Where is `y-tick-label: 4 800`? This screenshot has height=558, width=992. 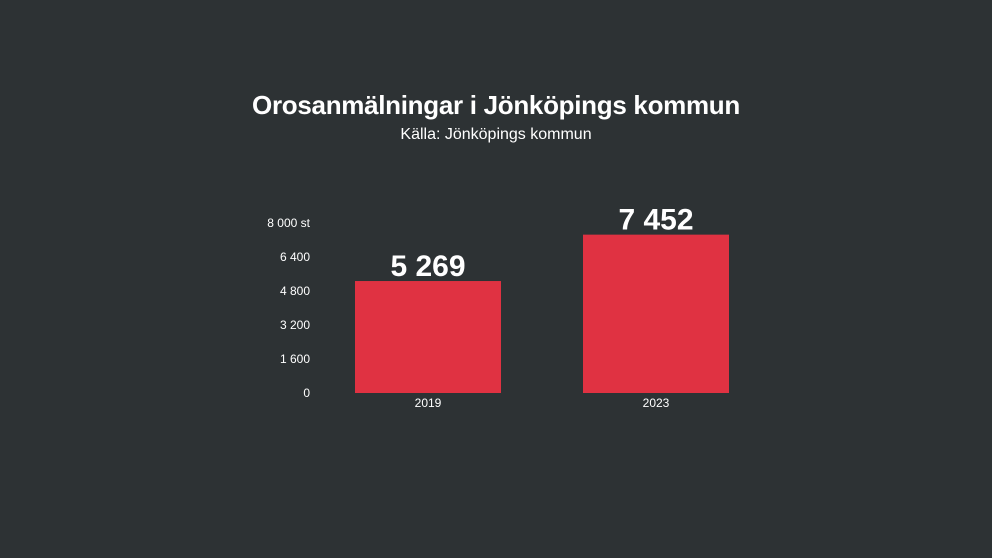
y-tick-label: 4 800 is located at coordinates (295, 291).